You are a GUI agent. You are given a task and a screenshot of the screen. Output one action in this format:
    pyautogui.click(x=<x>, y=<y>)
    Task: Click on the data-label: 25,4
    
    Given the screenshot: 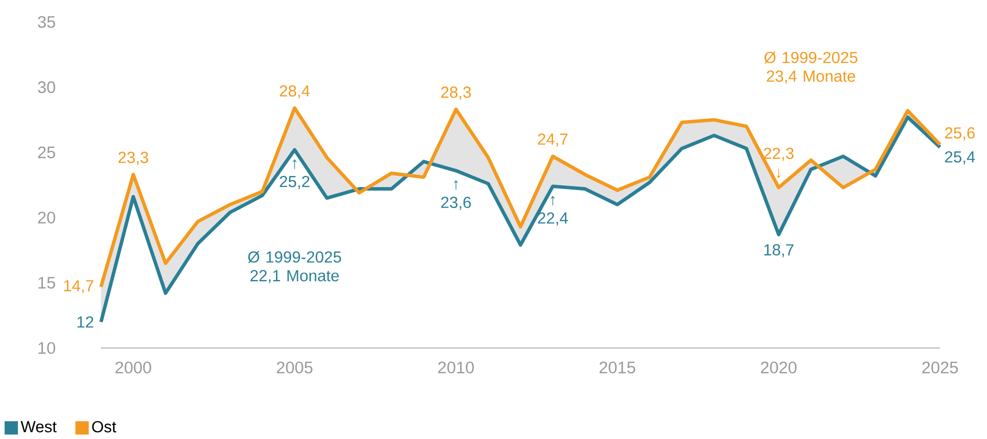 What is the action you would take?
    pyautogui.click(x=960, y=157)
    